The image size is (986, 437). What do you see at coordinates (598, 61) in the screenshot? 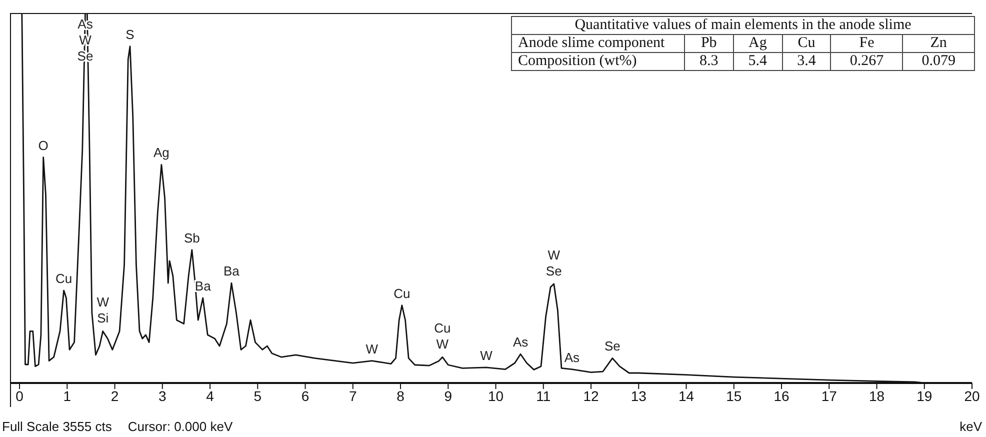
I see `annotation: Composition (wt%)` at bounding box center [598, 61].